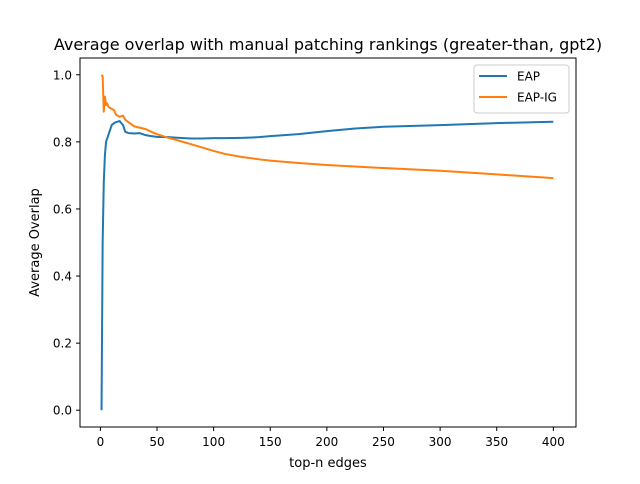 The height and width of the screenshot is (484, 640). Describe the element at coordinates (528, 77) in the screenshot. I see `legend-label: EAP` at that location.